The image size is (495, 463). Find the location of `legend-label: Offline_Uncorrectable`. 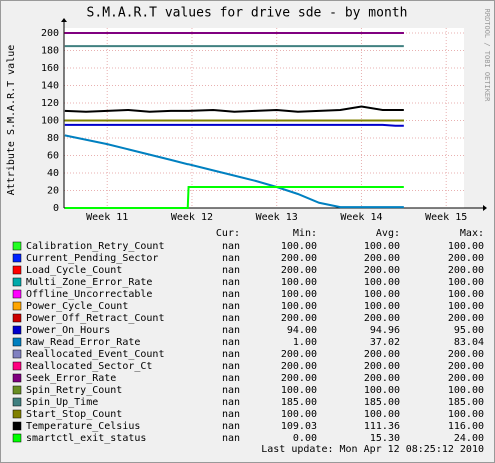

legend-label: Offline_Uncorrectable is located at coordinates (89, 294).